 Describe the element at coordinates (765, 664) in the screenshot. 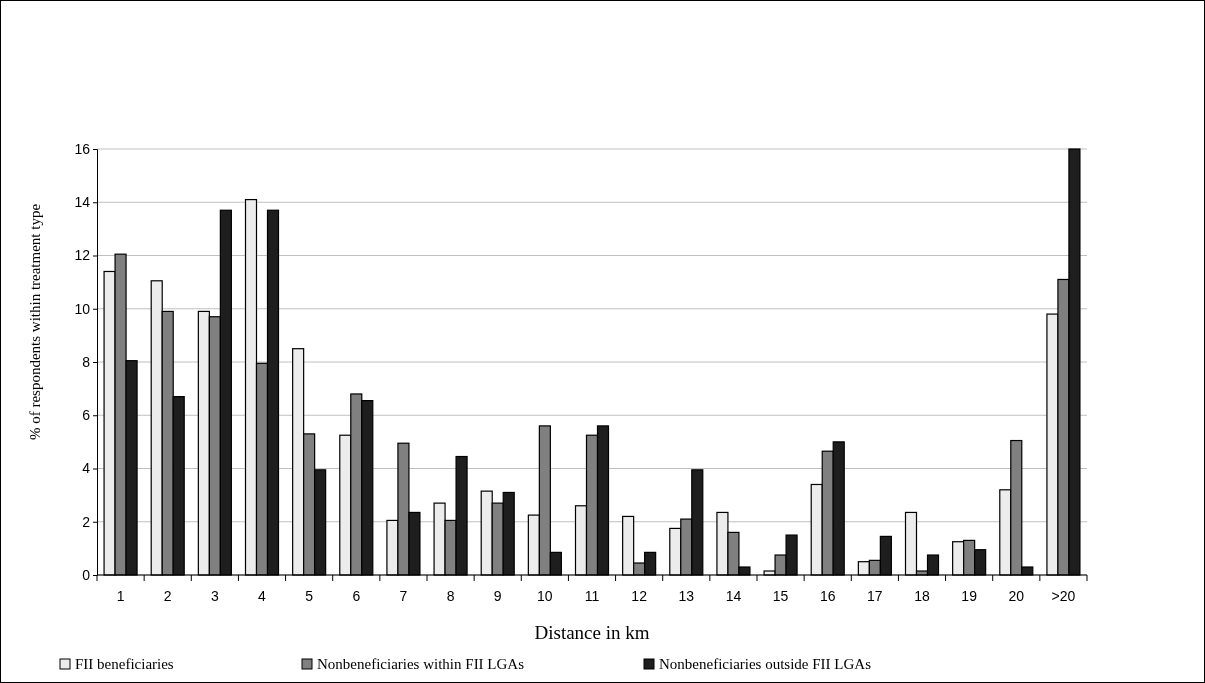

I see `legend-label: Nonbeneficiaries outside FII LGAs` at that location.